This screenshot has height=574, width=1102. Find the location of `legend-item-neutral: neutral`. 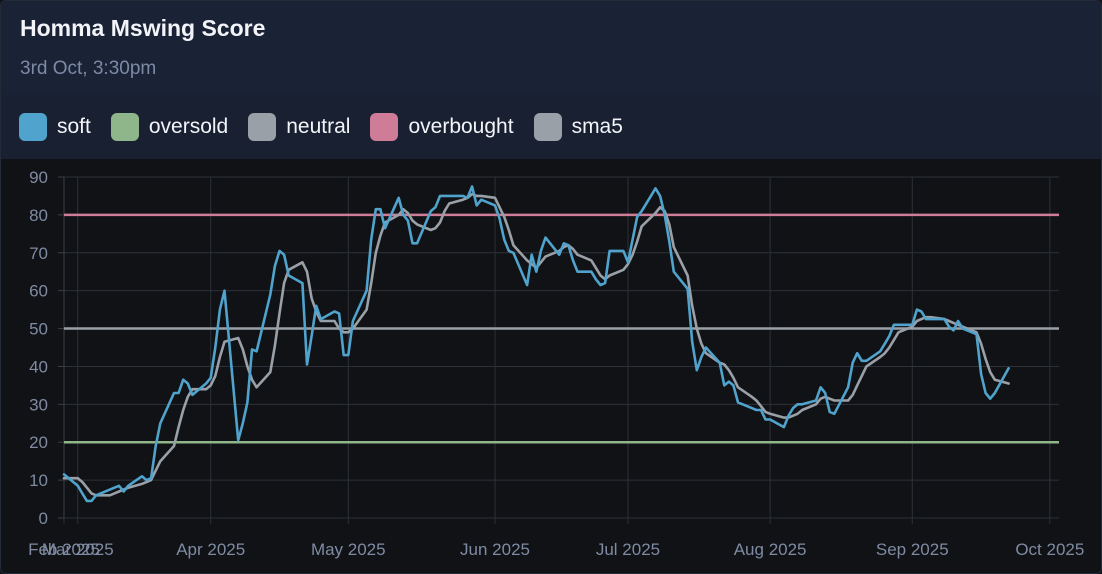

legend-item-neutral: neutral is located at coordinates (299, 127).